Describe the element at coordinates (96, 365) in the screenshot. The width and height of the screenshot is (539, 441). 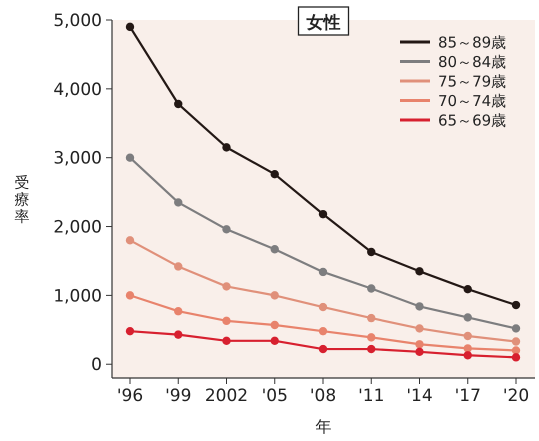
I see `y-tick-label: 0` at that location.